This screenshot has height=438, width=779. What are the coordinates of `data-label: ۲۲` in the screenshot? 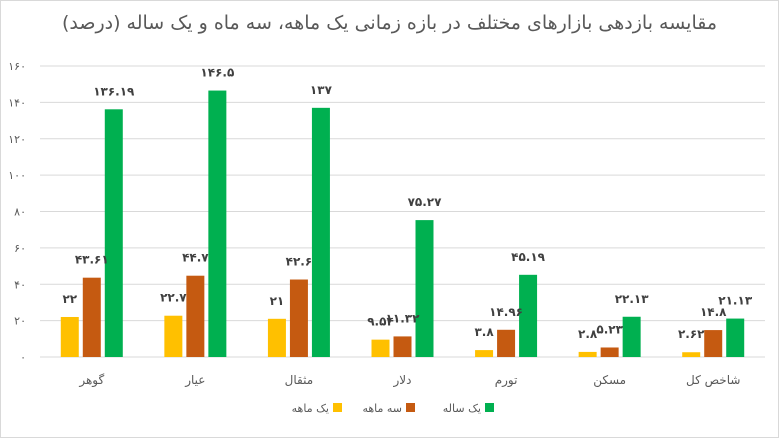 It's located at (69, 299).